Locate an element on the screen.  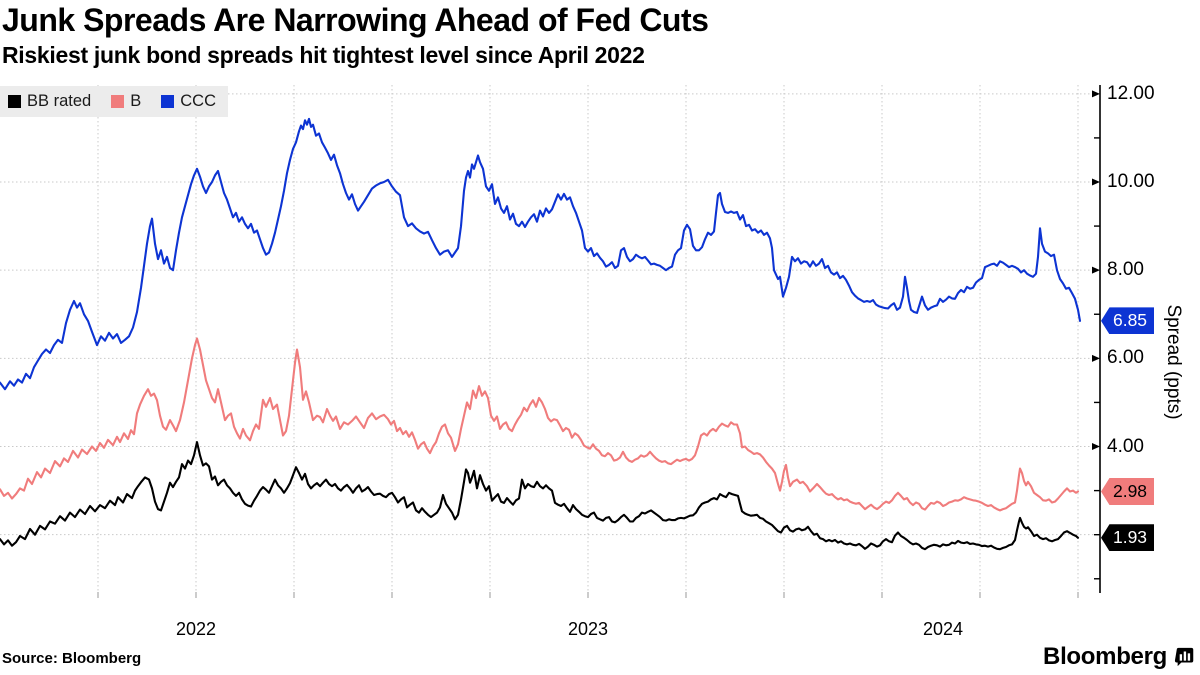
y-tick-label-12: 12.00 is located at coordinates (1131, 93).